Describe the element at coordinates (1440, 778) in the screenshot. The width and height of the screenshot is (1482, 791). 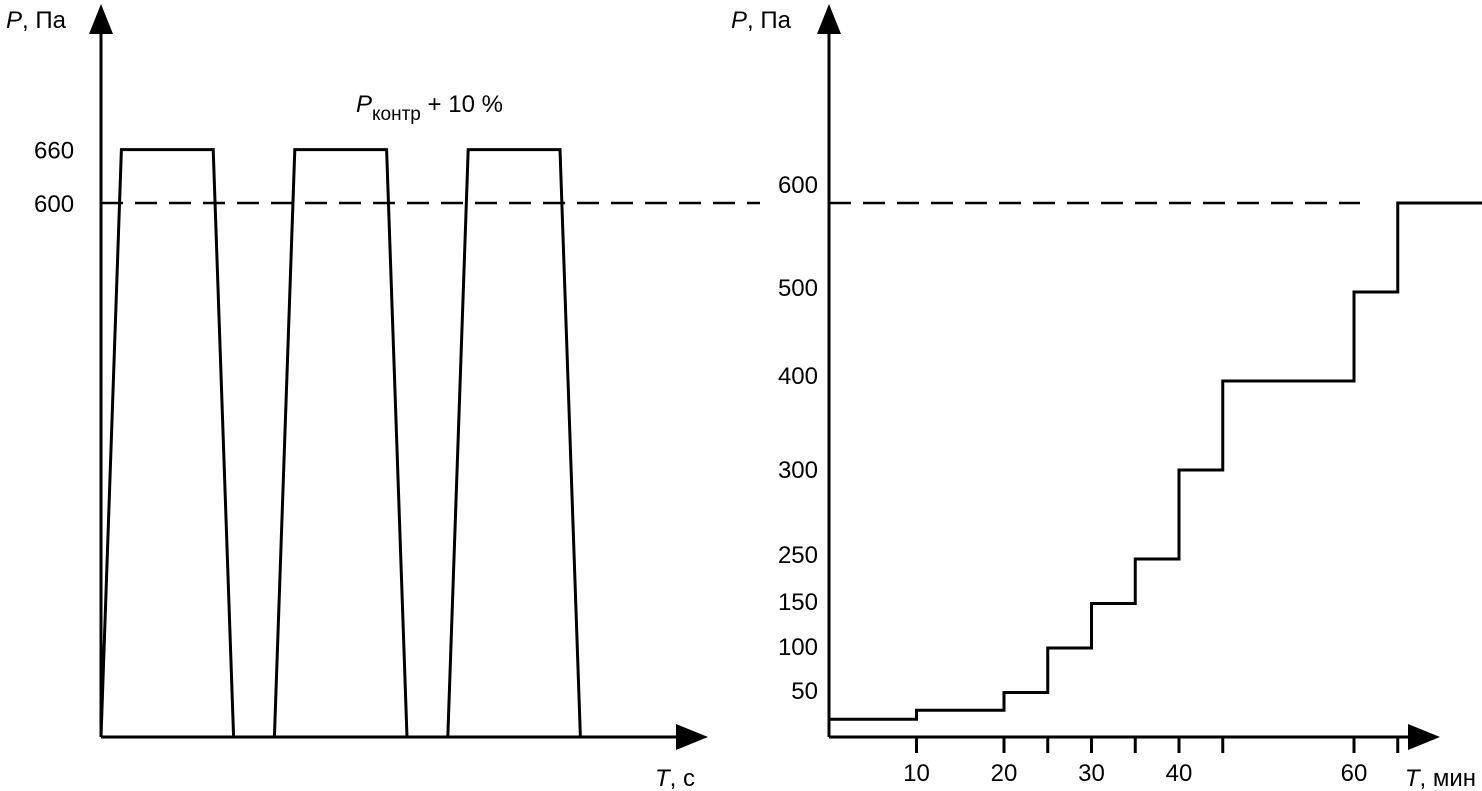
I see `x-axis-label: T, мин` at that location.